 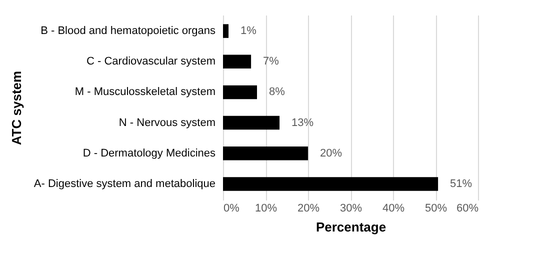 I want to click on x-tick-label: 50%, so click(x=436, y=208).